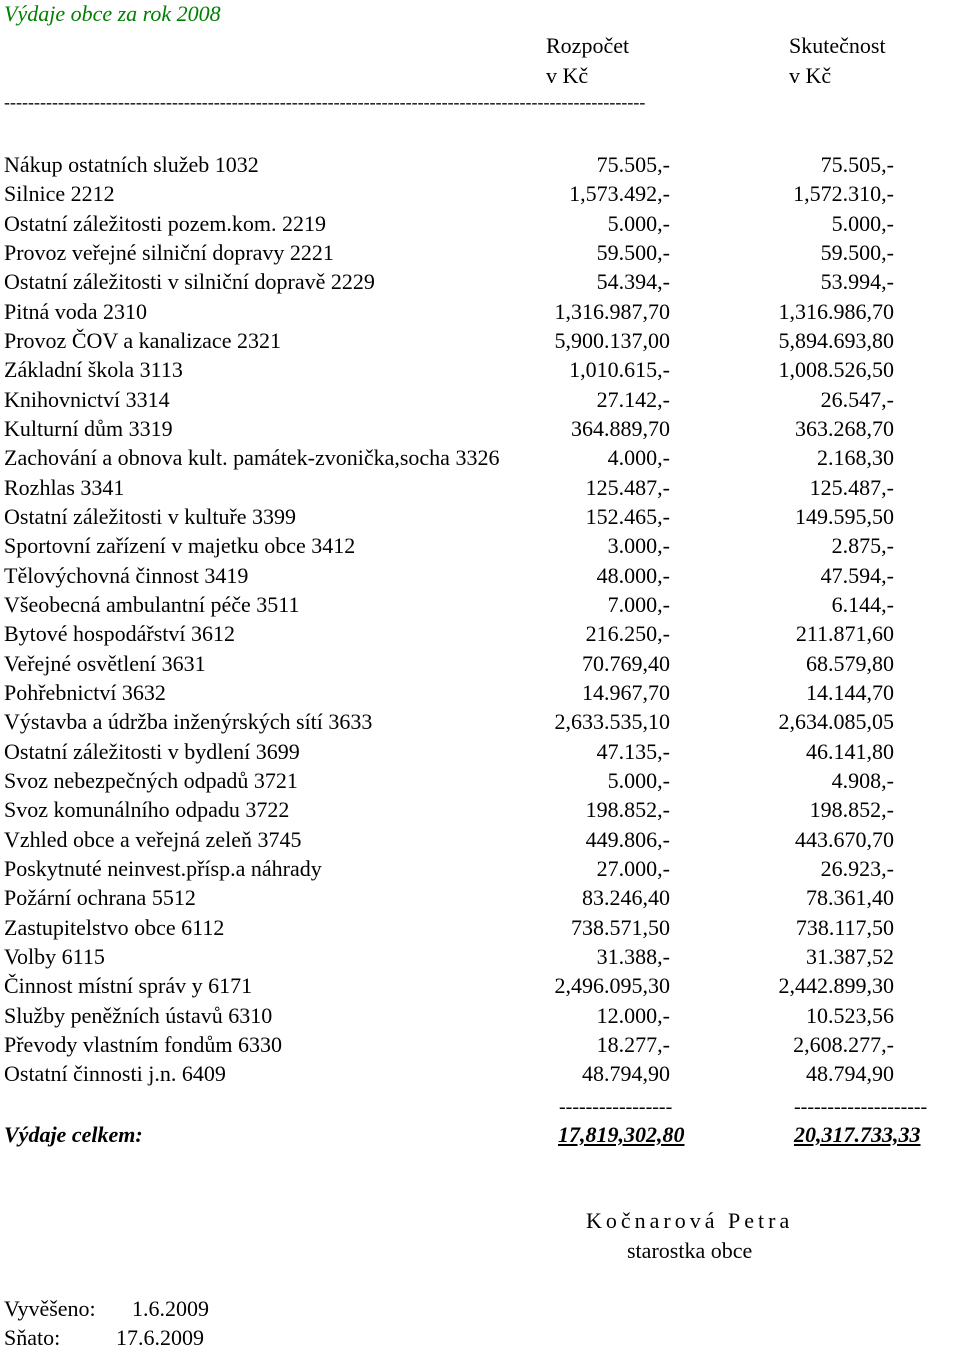 This screenshot has width=960, height=1351. I want to click on row-budget: 5,900.137,00, so click(612, 340).